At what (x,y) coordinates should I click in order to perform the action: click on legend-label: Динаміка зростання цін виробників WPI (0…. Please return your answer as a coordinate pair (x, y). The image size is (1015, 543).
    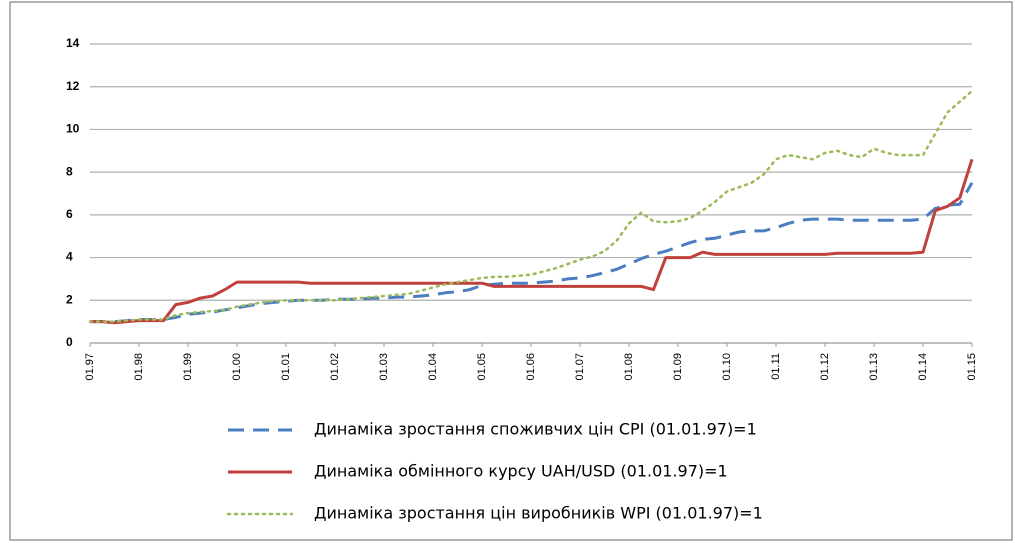
    Looking at the image, I should click on (538, 513).